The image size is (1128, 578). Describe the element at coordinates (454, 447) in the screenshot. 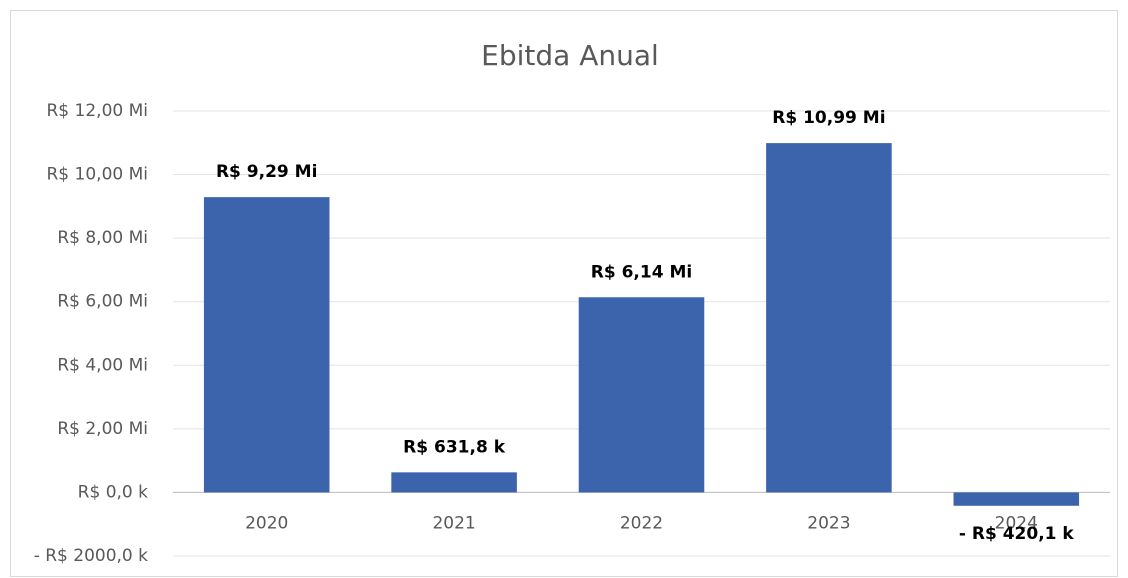

I see `data-label: R$ 631,8 k` at that location.